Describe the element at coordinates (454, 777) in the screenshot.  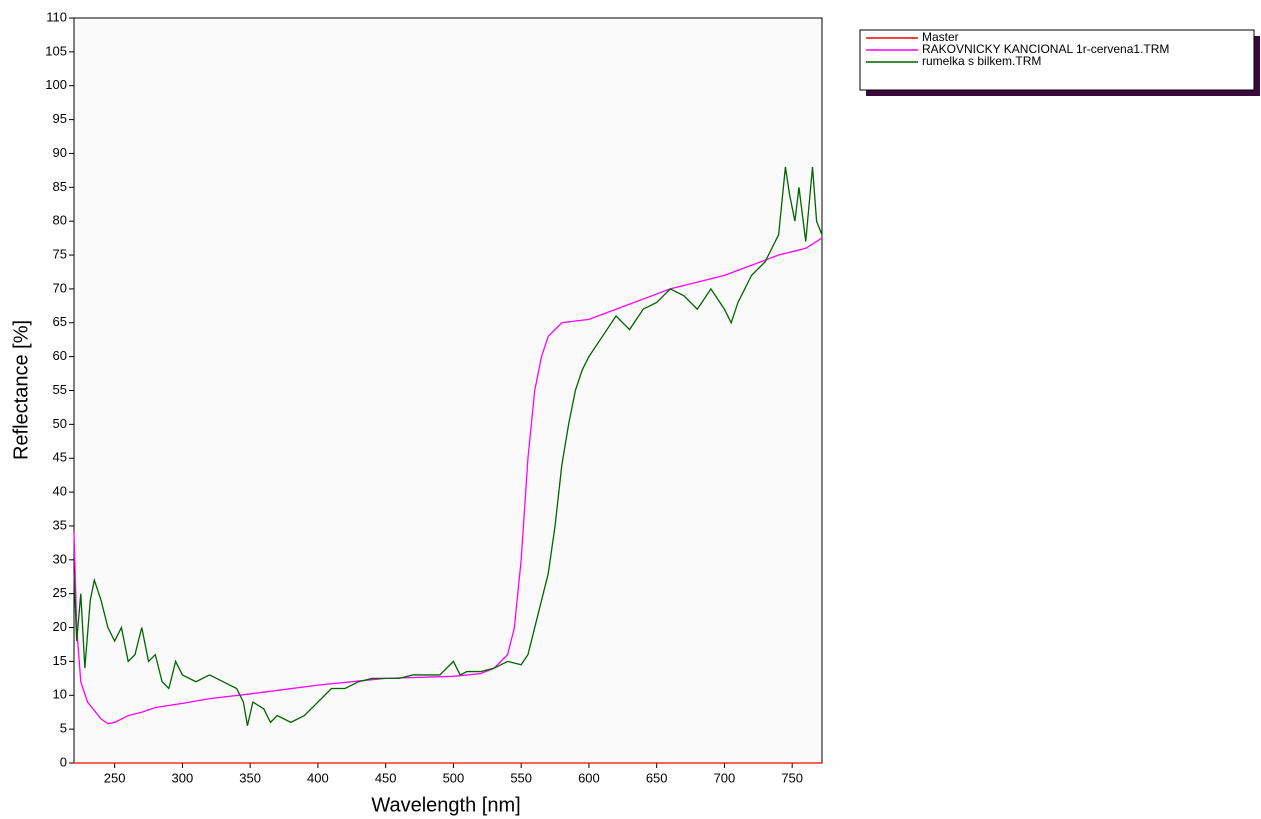
I see `x-tick-label: 500` at that location.